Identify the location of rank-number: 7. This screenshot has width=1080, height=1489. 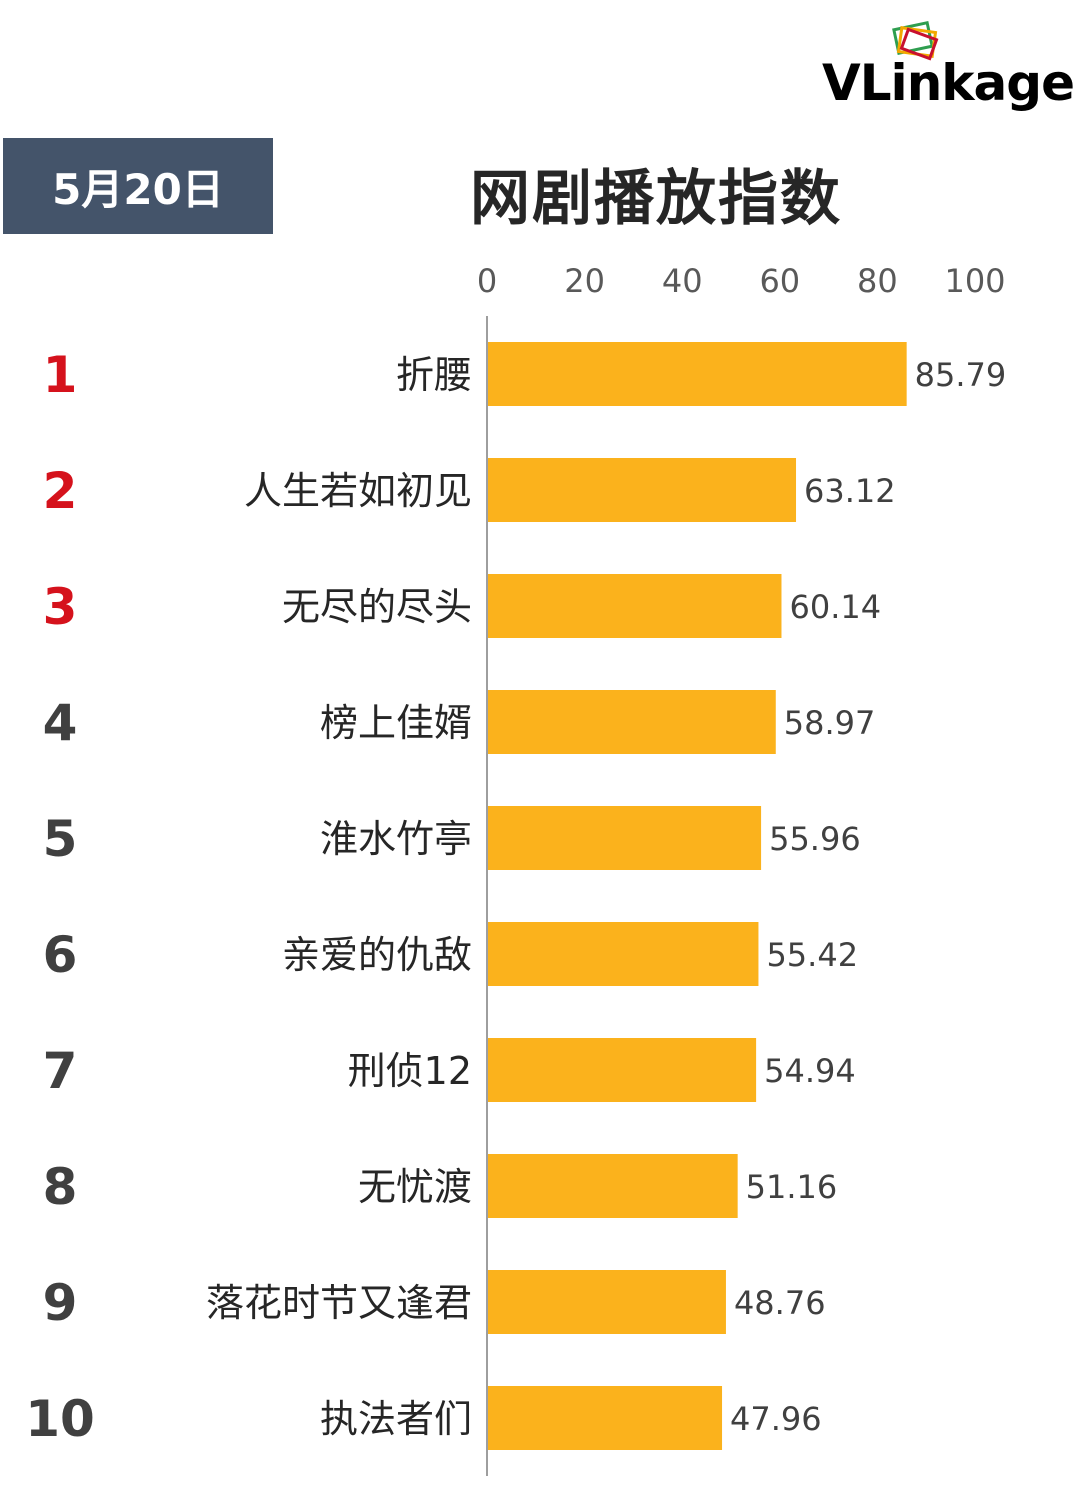
(60, 1071).